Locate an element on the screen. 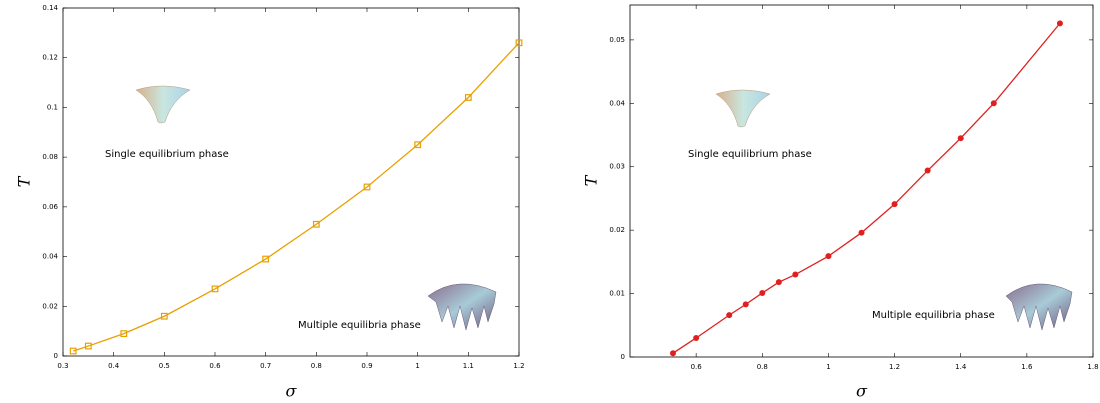  y-tick-label: 0.01 is located at coordinates (617, 294).